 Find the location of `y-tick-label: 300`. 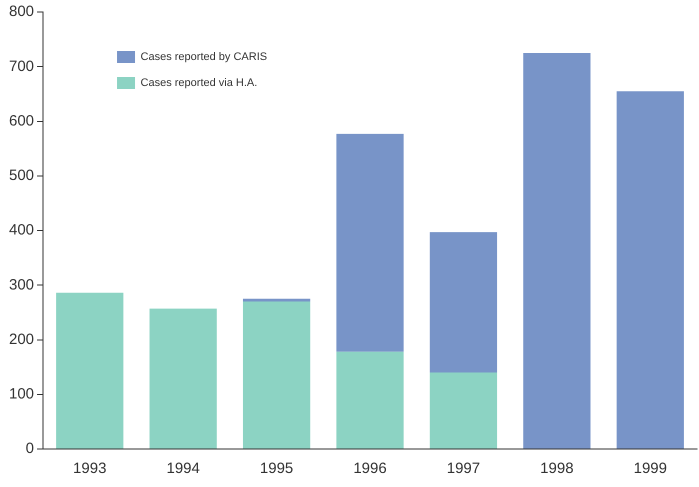

y-tick-label: 300 is located at coordinates (21, 285).